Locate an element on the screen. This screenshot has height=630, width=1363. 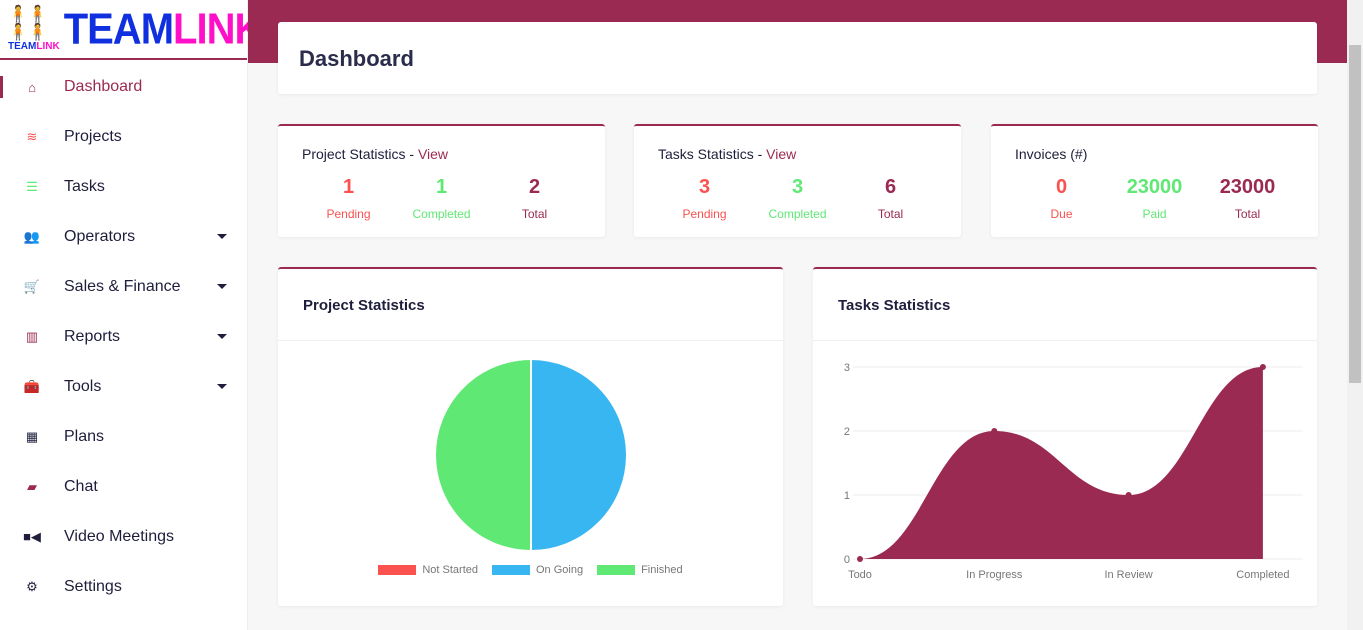
sidebar-item-plans: ▦ Plans is located at coordinates (123, 437).